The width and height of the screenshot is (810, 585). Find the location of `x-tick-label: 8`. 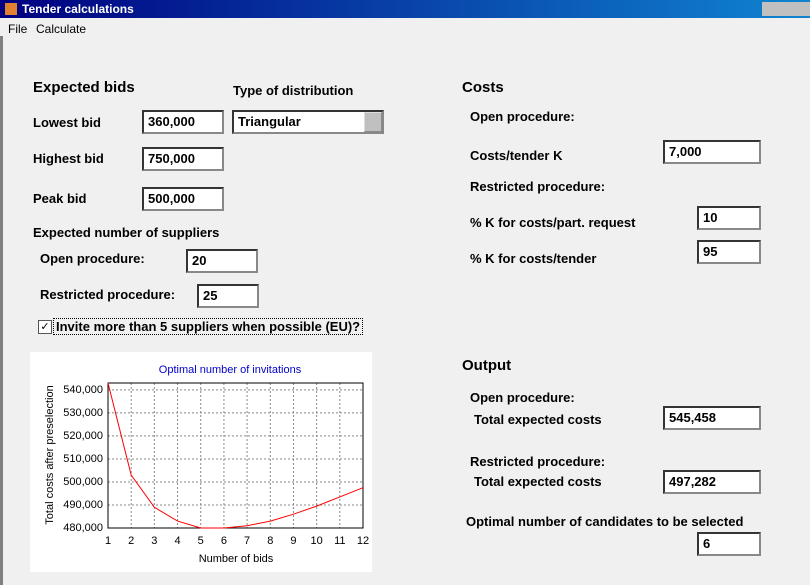

x-tick-label: 8 is located at coordinates (270, 541).